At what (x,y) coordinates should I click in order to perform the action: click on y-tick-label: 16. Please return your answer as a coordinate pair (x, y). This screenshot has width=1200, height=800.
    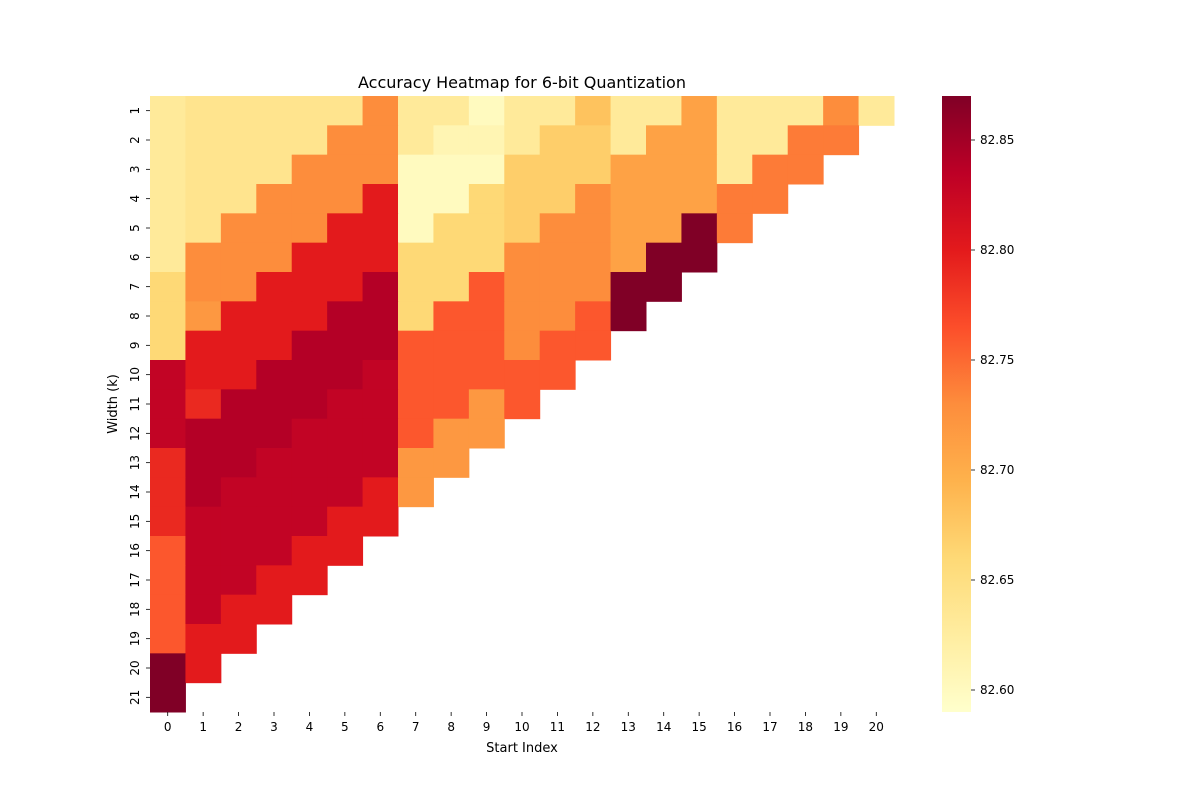
    Looking at the image, I should click on (135, 550).